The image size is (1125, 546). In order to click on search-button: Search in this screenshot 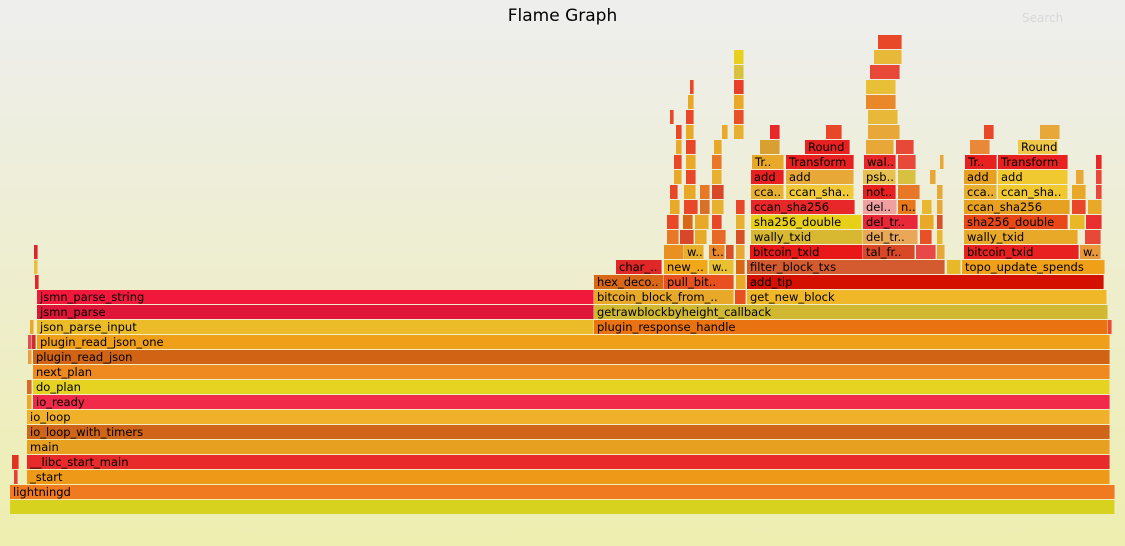, I will do `click(1043, 18)`.